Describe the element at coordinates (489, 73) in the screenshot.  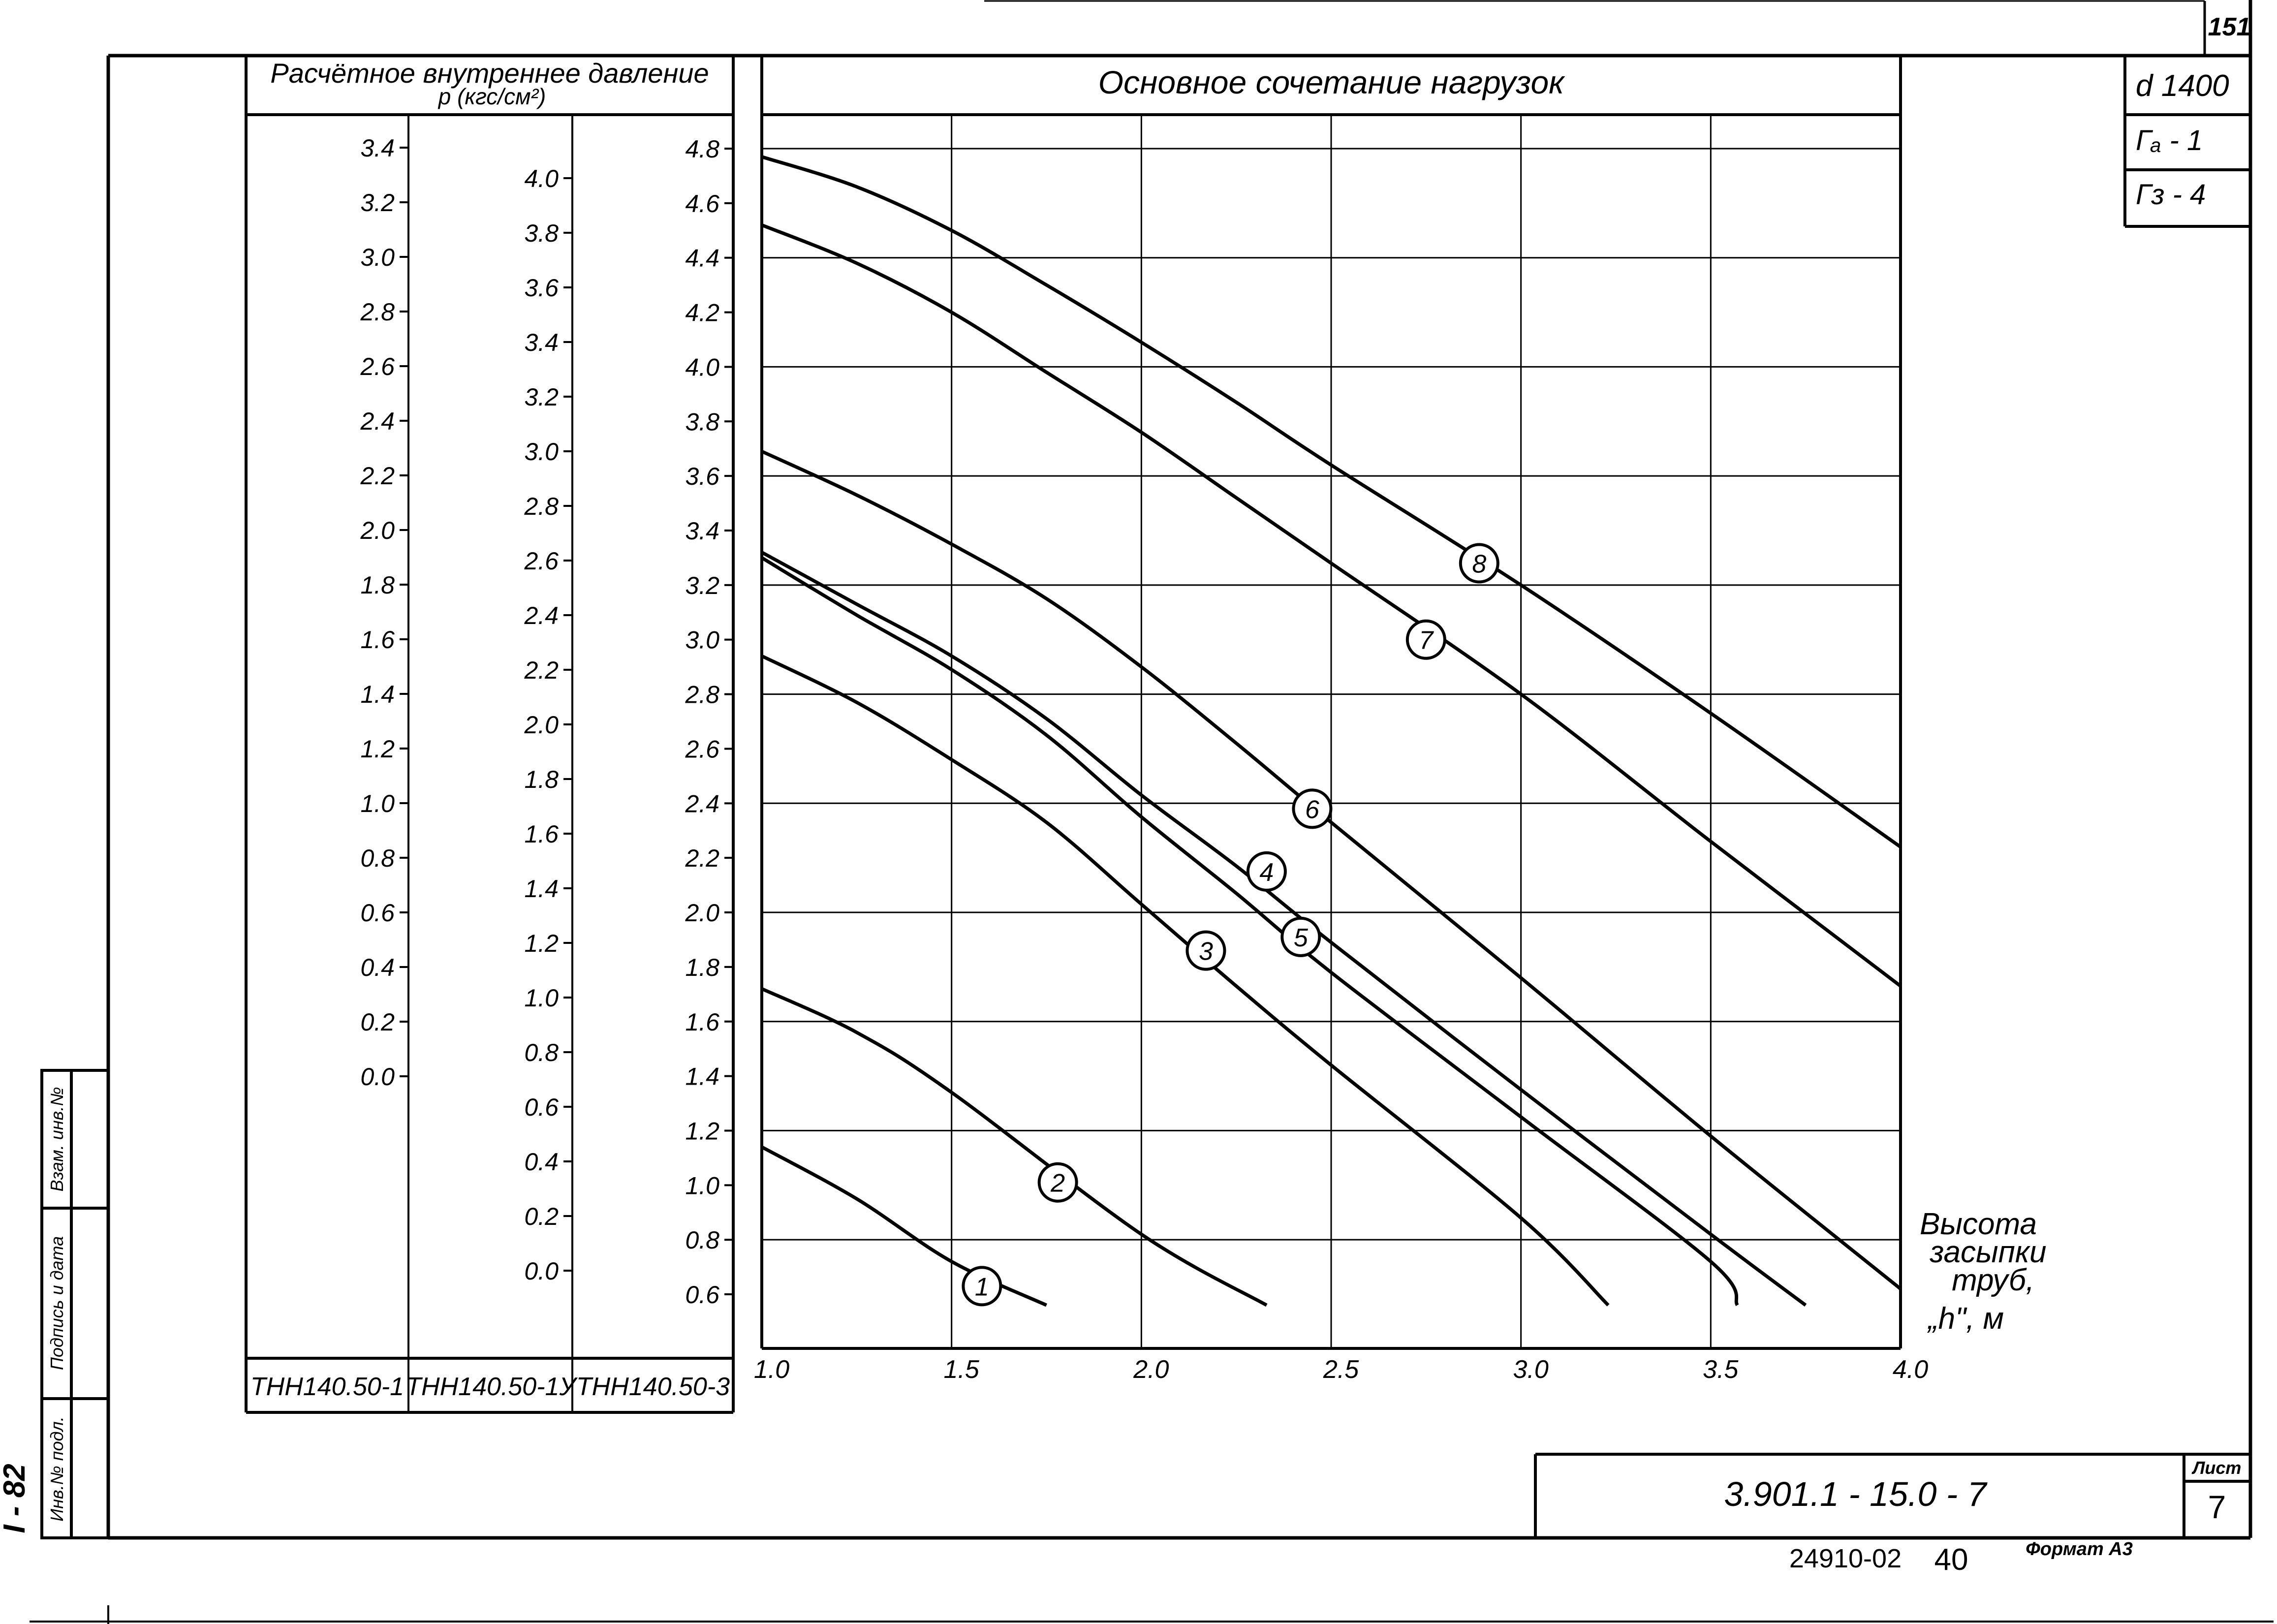
I see `pressure-header: Расчётное внутреннее давление` at that location.